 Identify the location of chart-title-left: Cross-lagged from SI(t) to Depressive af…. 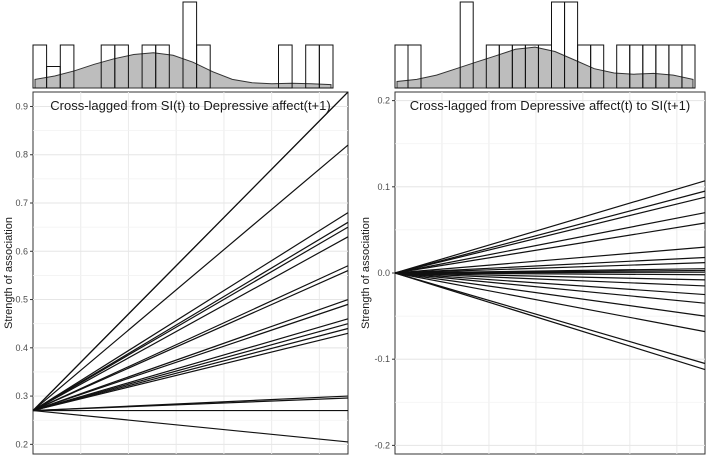
(190, 105).